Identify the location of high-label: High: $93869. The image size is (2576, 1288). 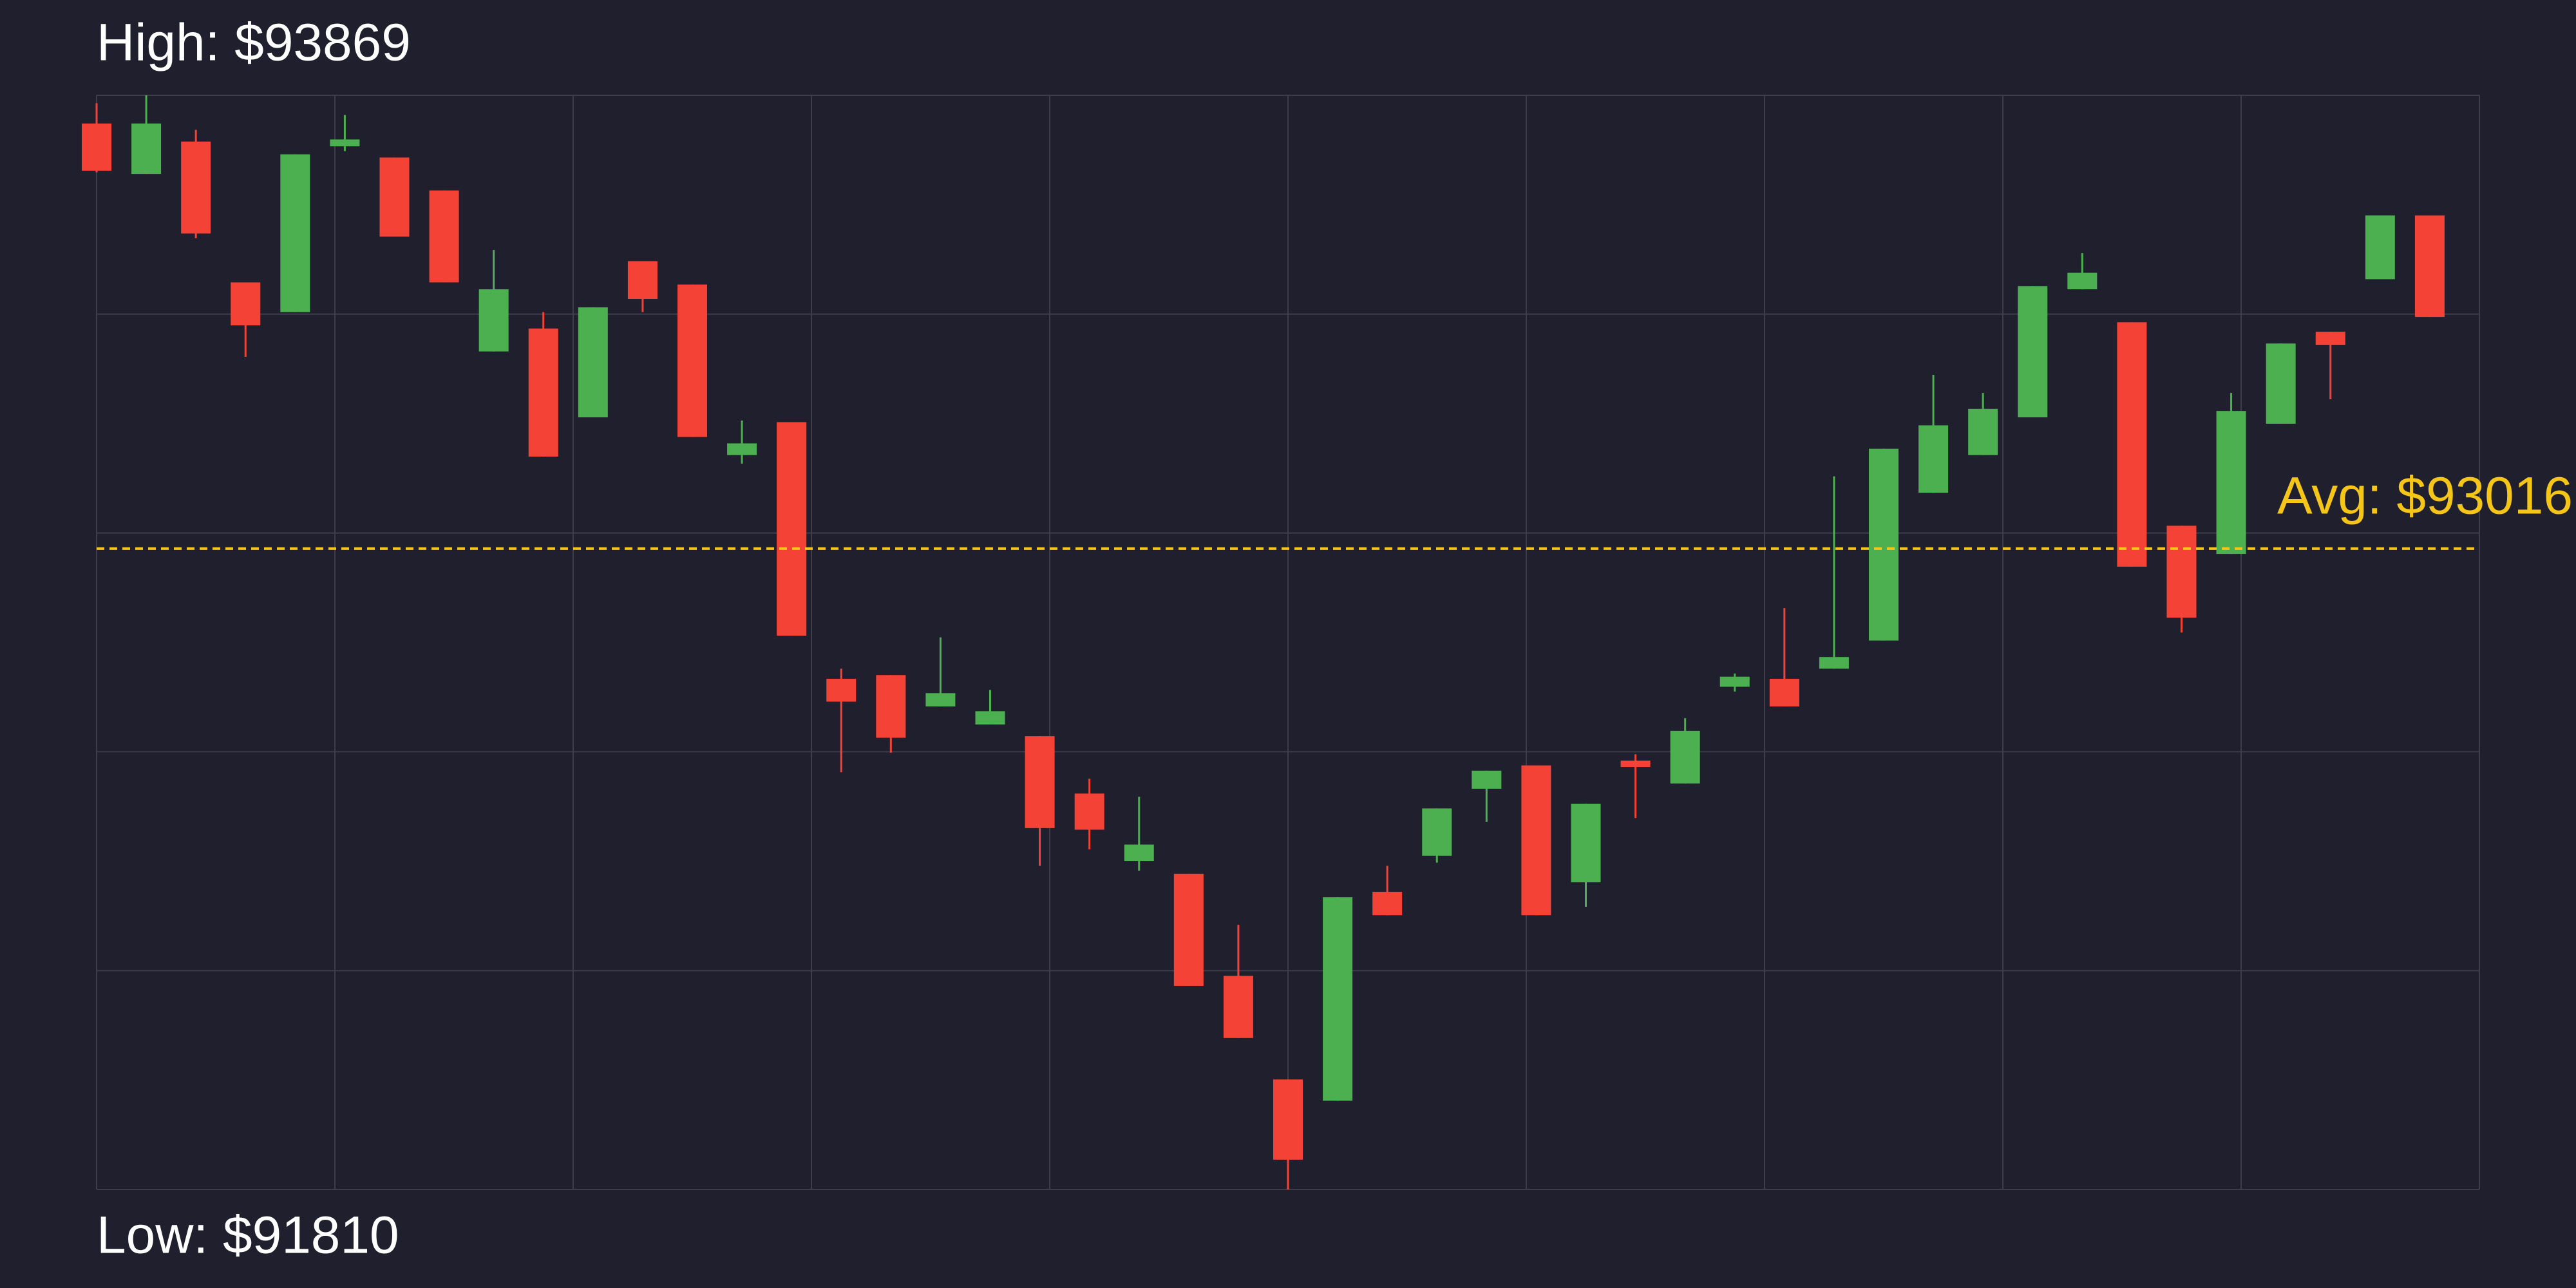
(254, 43).